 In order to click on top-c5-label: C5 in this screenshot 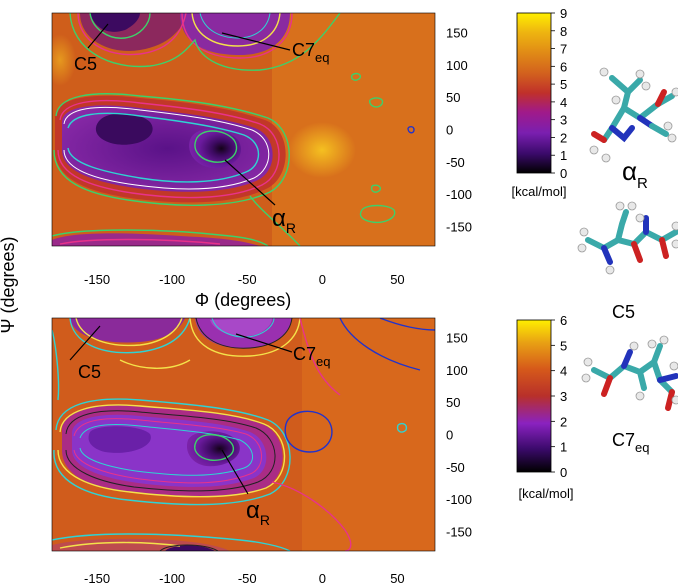, I will do `click(85, 64)`.